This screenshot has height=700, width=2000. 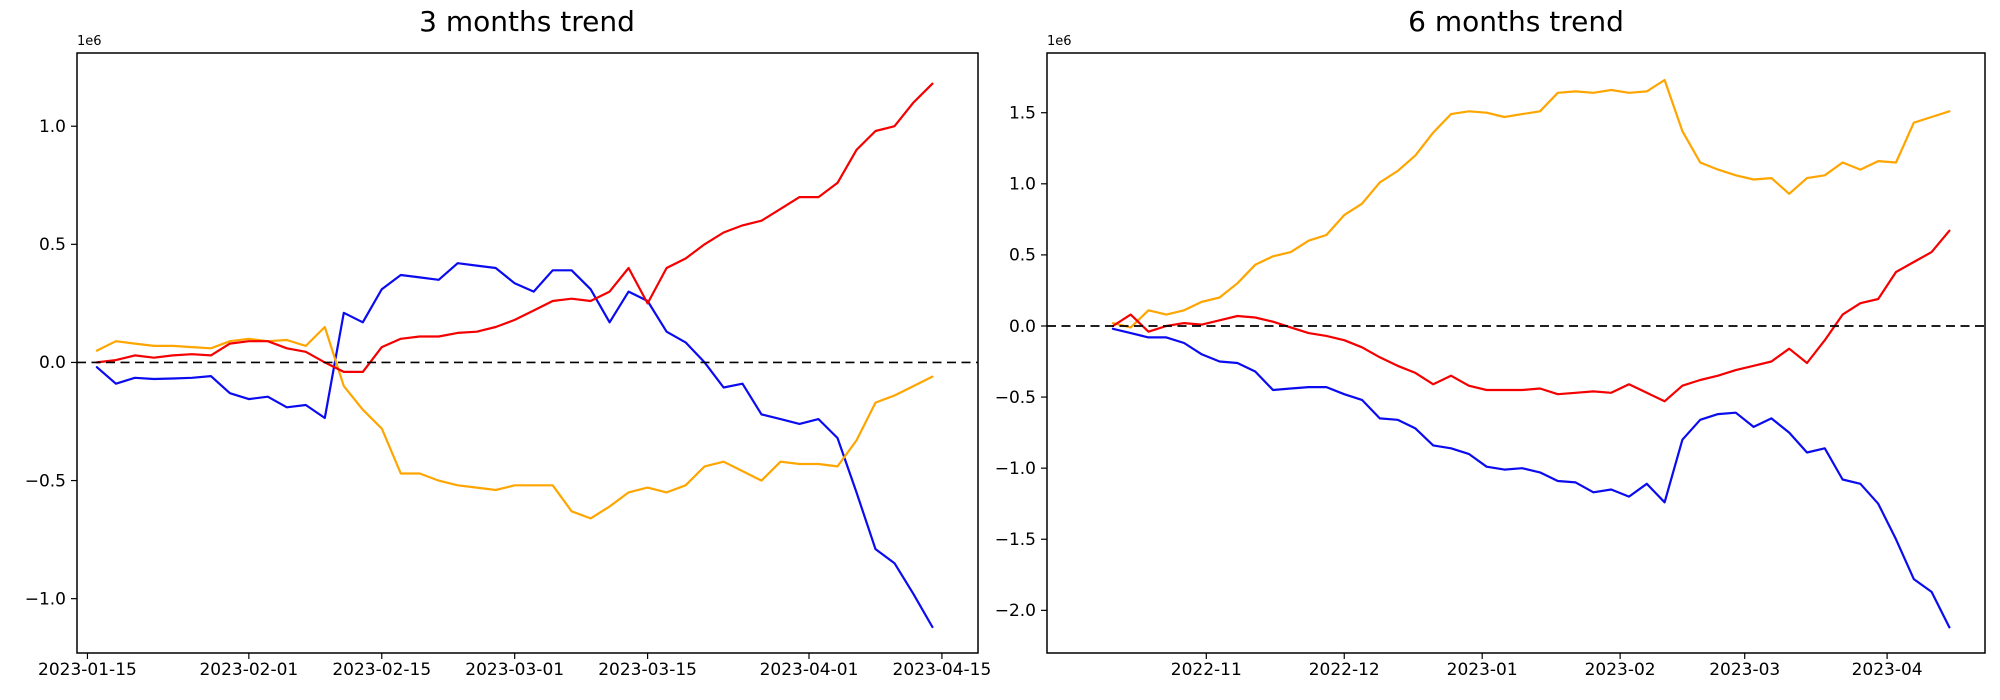 What do you see at coordinates (87, 670) in the screenshot?
I see `x-tick-label: 2023-01-15` at bounding box center [87, 670].